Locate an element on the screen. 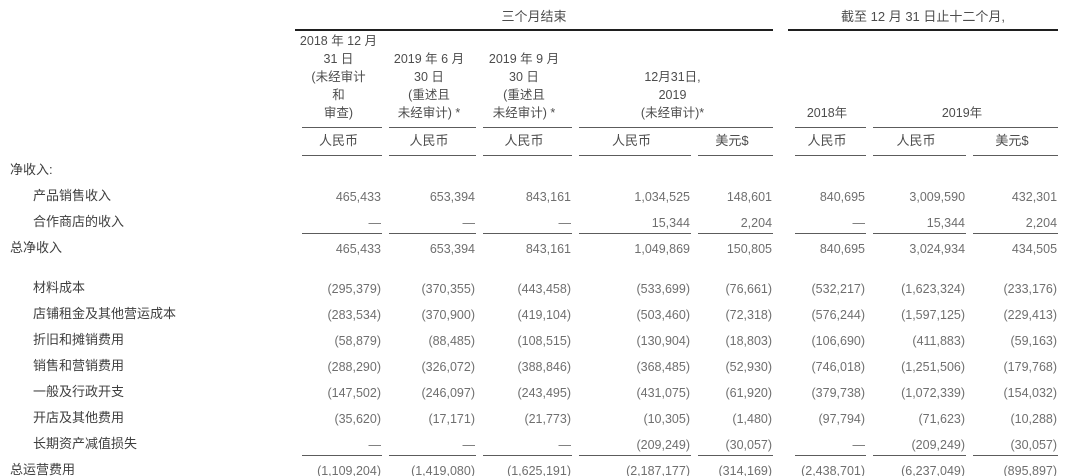 Image resolution: width=1080 pixels, height=476 pixels. cell-value: (368,485) is located at coordinates (663, 367).